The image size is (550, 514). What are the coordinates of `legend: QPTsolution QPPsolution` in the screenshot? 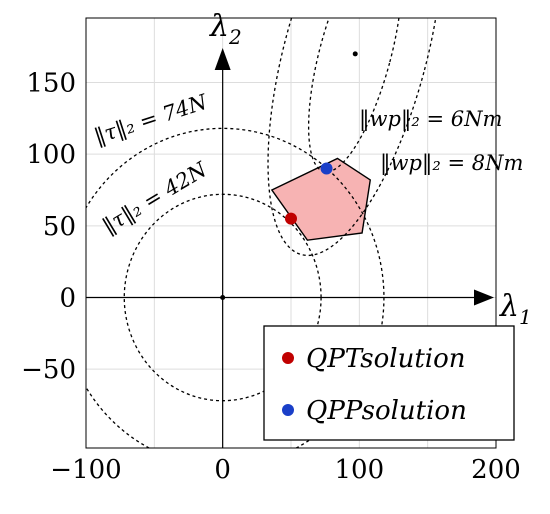 It's located at (389, 383).